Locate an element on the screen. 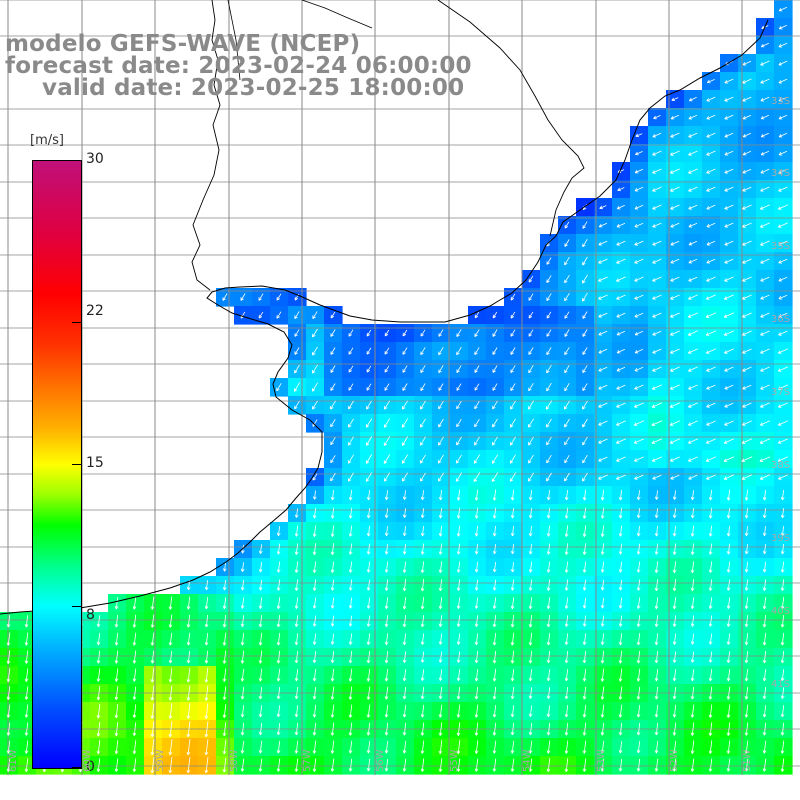 The image size is (800, 800). river-parana-path is located at coordinates (206, 145).